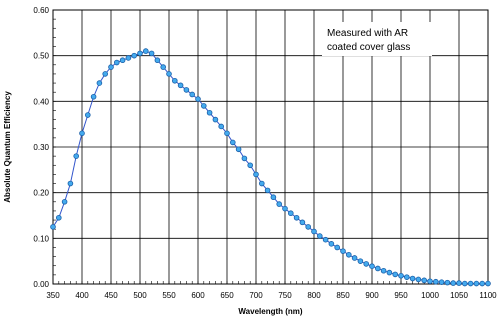 This screenshot has height=320, width=497. Describe the element at coordinates (401, 295) in the screenshot. I see `x-tick-label: 950` at that location.